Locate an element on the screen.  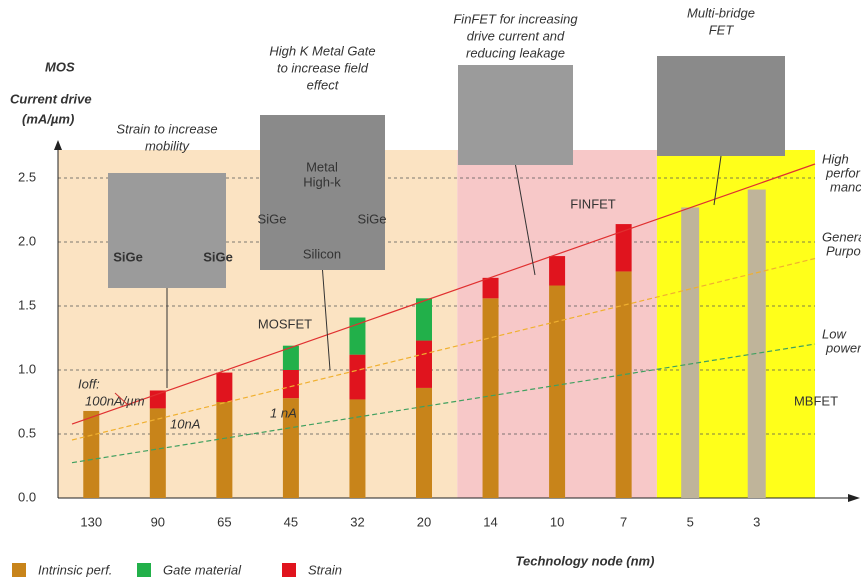
caption: Strain to increase is located at coordinates (166, 128).